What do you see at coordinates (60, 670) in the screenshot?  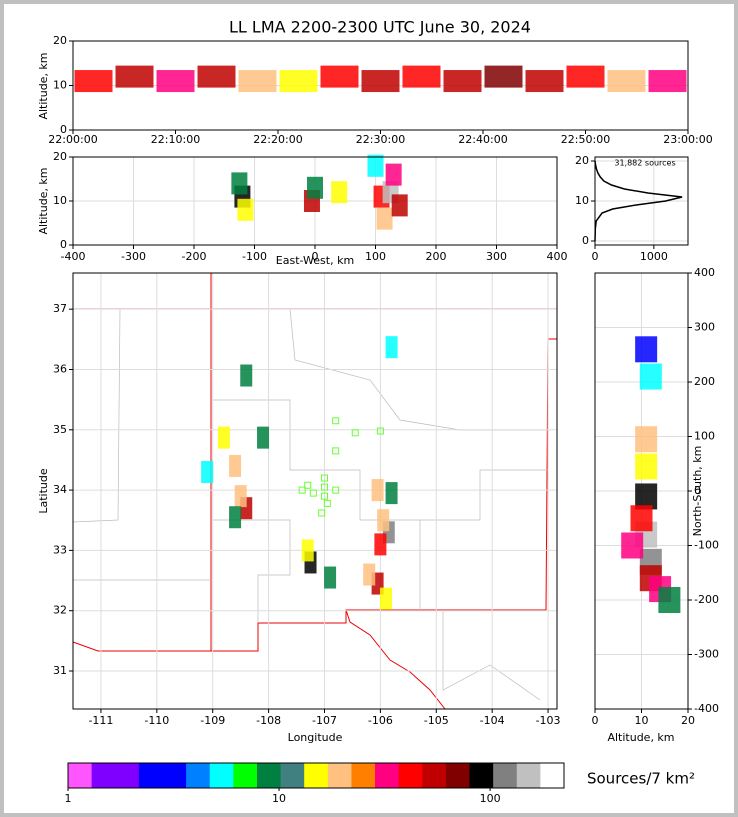 I see `y-tick-label: 31` at bounding box center [60, 670].